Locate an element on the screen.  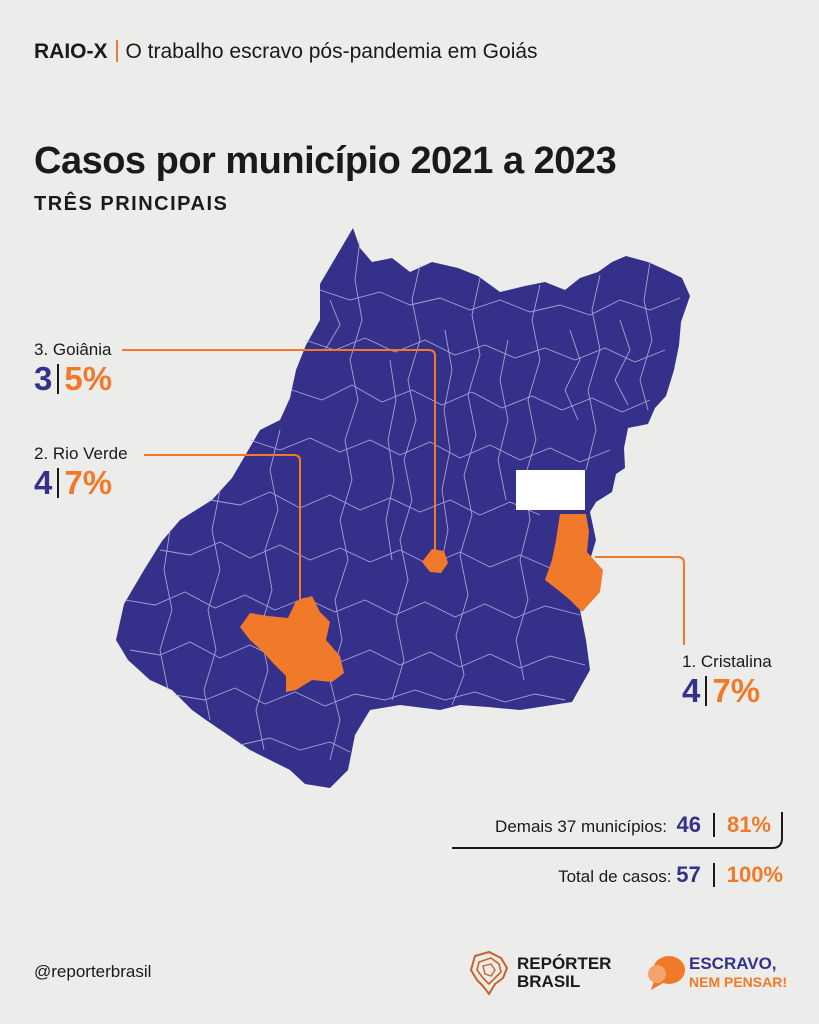
callout-name: 3. Goiânia is located at coordinates (73, 349).